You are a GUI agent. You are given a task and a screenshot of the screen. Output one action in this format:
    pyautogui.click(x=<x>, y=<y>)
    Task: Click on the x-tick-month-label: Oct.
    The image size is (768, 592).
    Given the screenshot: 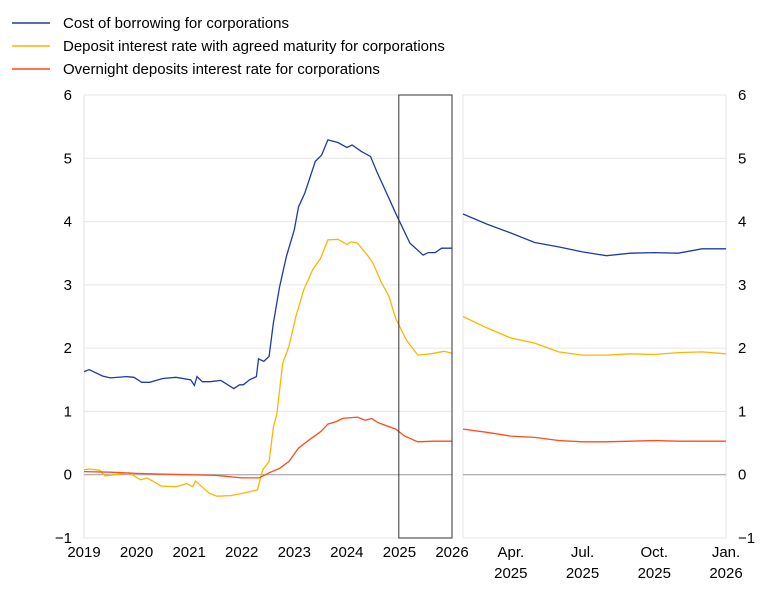 What is the action you would take?
    pyautogui.click(x=655, y=552)
    